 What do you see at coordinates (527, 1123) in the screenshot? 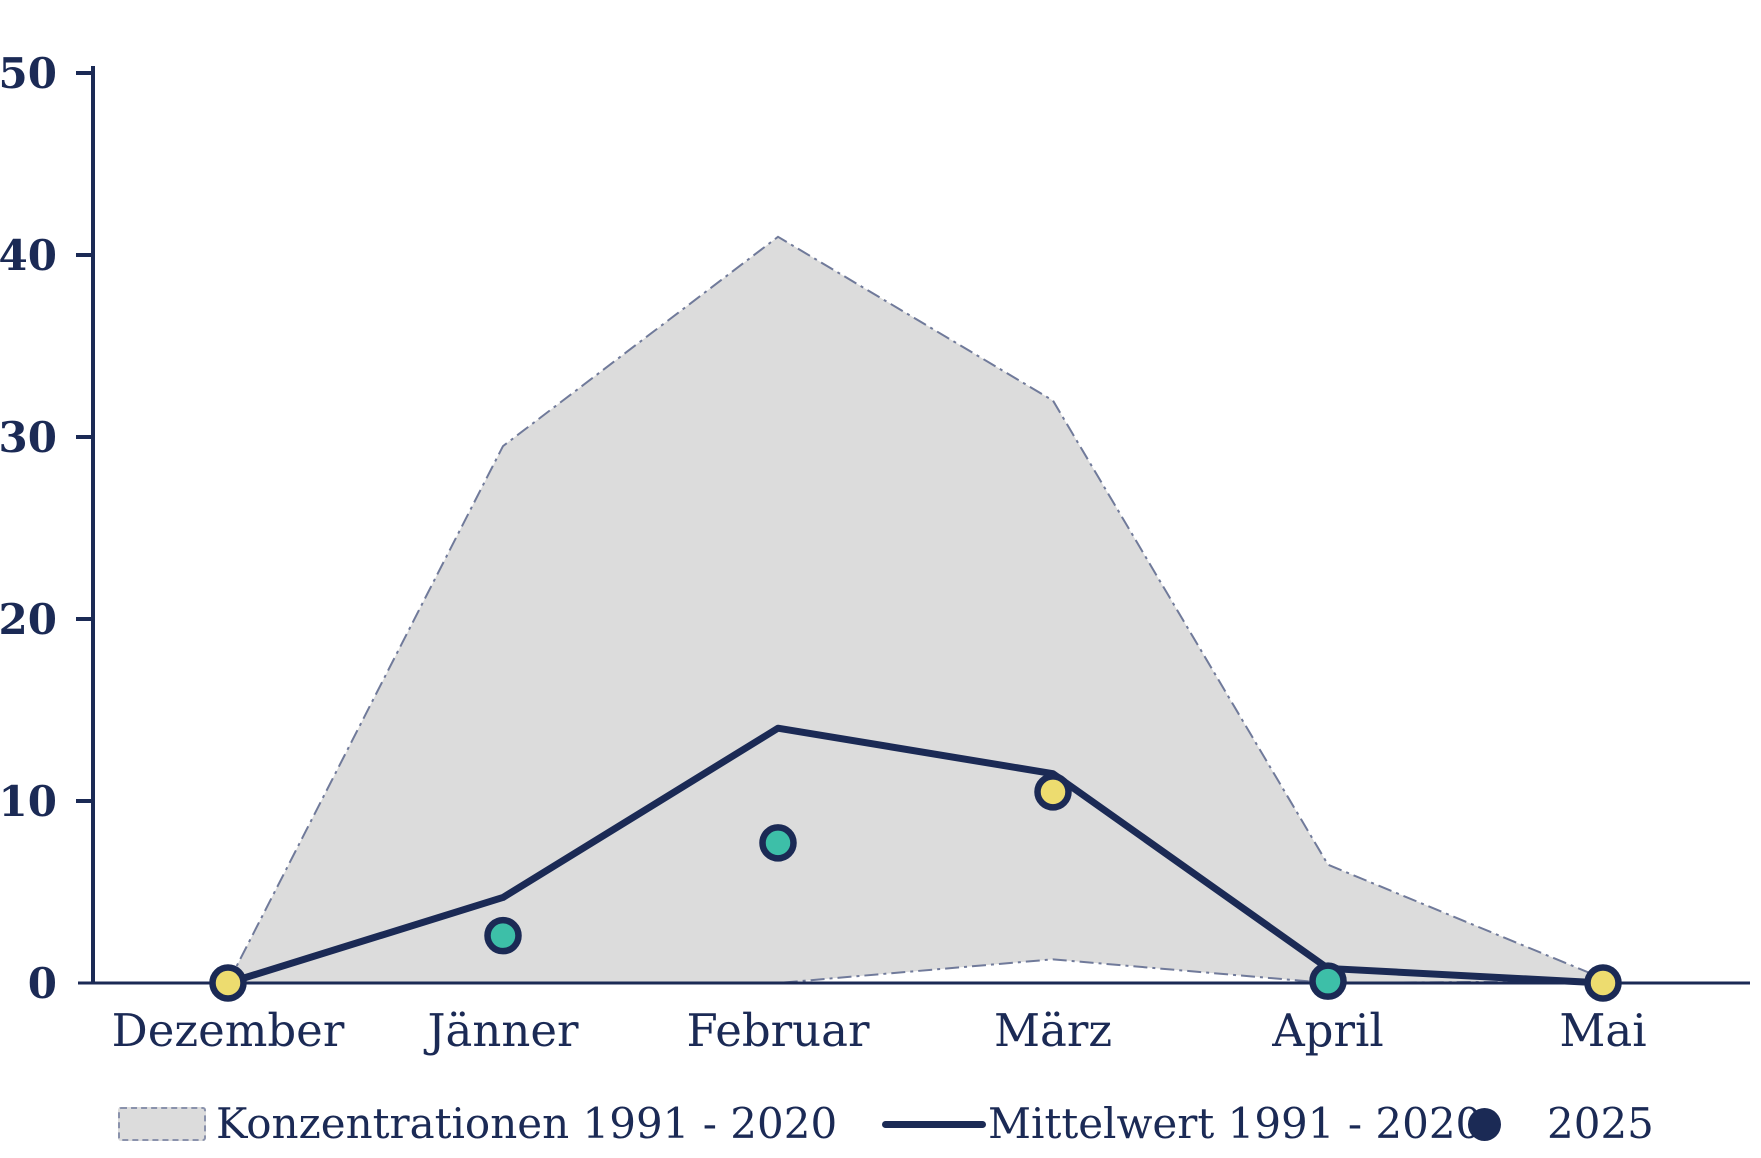
I see `legend-label-konzentrationen: Konzentrationen 1991 - 2020` at bounding box center [527, 1123].